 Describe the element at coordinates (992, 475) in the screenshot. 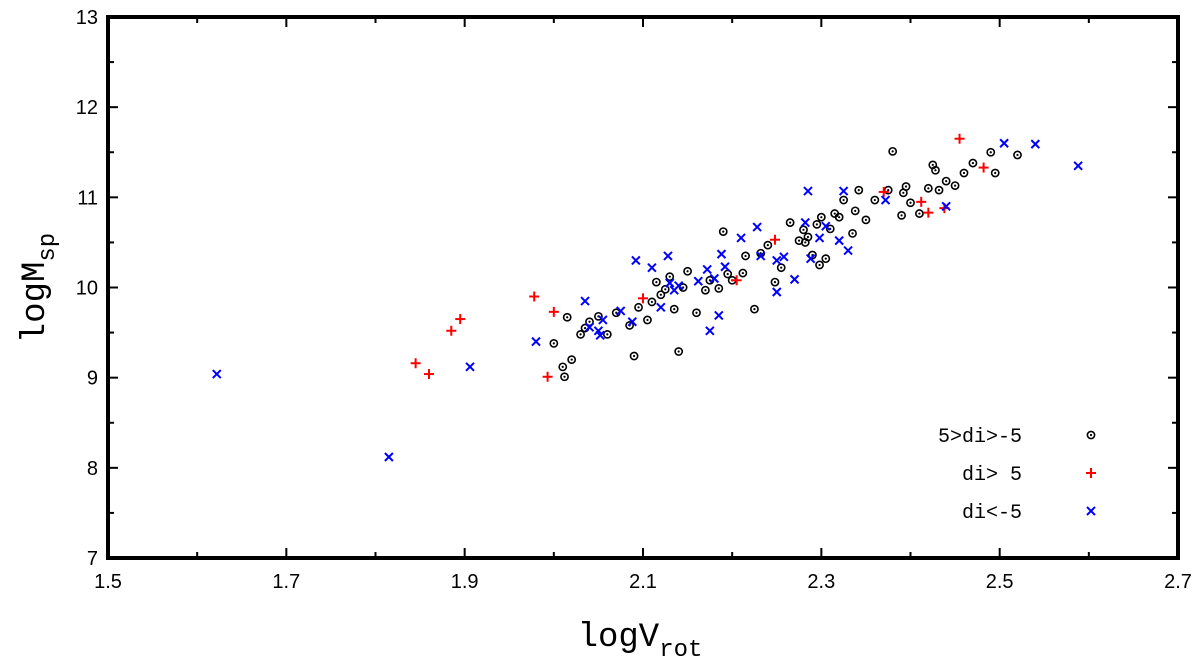

I see `legend-label: di> 5` at that location.